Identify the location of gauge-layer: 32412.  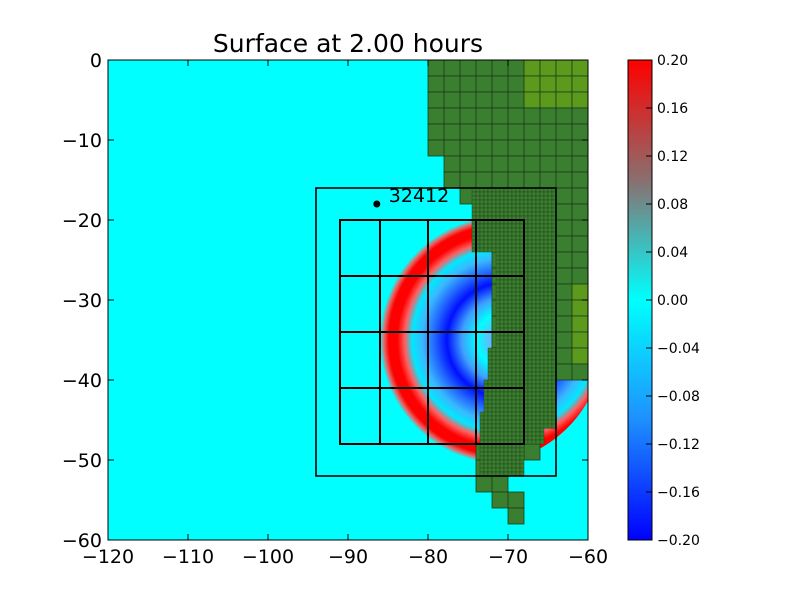
(411, 196).